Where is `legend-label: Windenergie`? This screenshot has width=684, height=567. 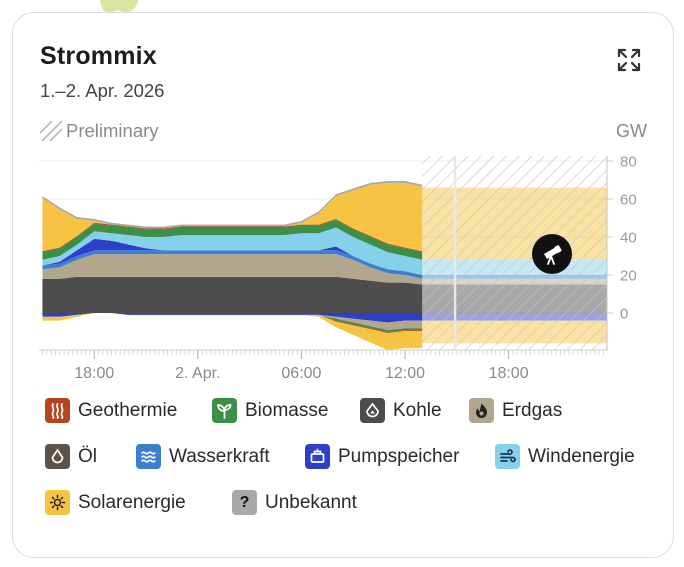
legend-label: Windenergie is located at coordinates (581, 456).